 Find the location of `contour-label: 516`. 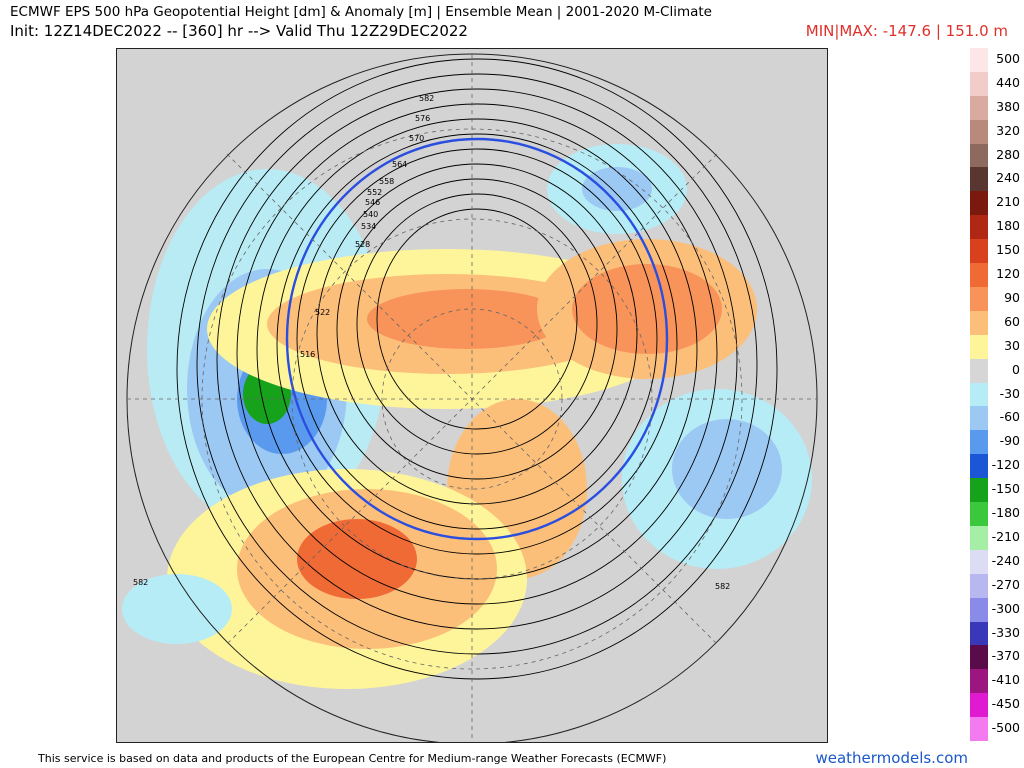

contour-label: 516 is located at coordinates (307, 354).